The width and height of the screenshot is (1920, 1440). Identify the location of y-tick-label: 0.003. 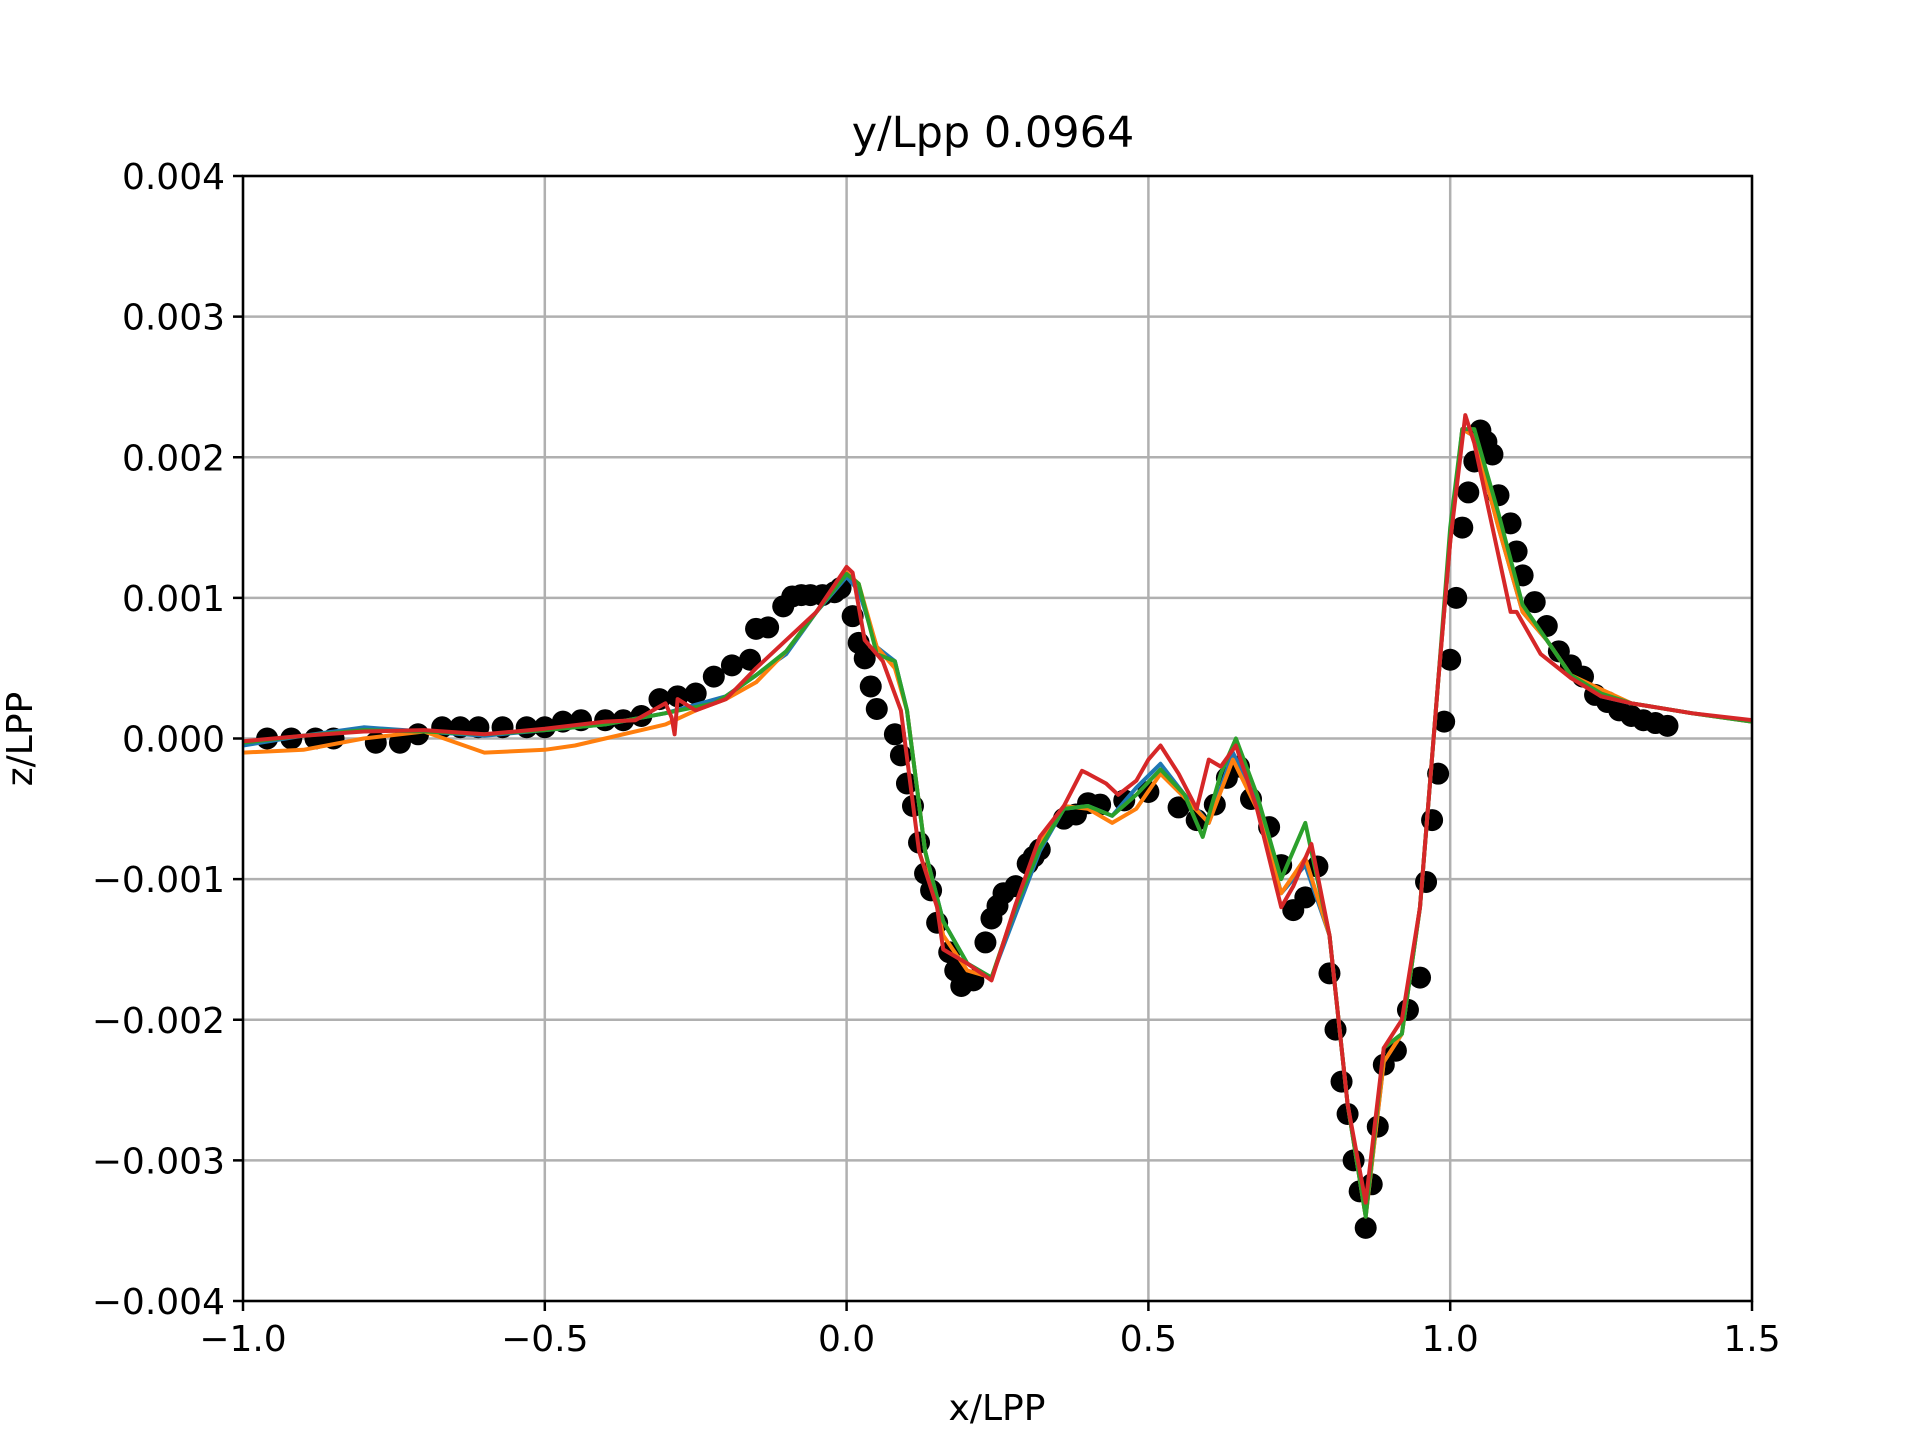
(173, 318).